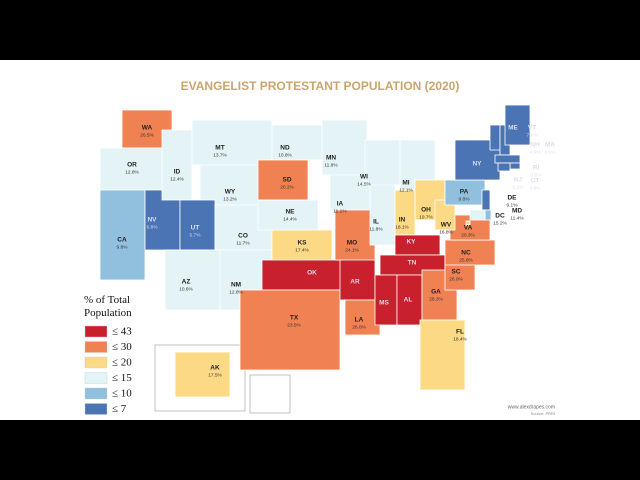 This screenshot has height=480, width=640. What do you see at coordinates (290, 219) in the screenshot?
I see `state-value: 14.4%` at bounding box center [290, 219].